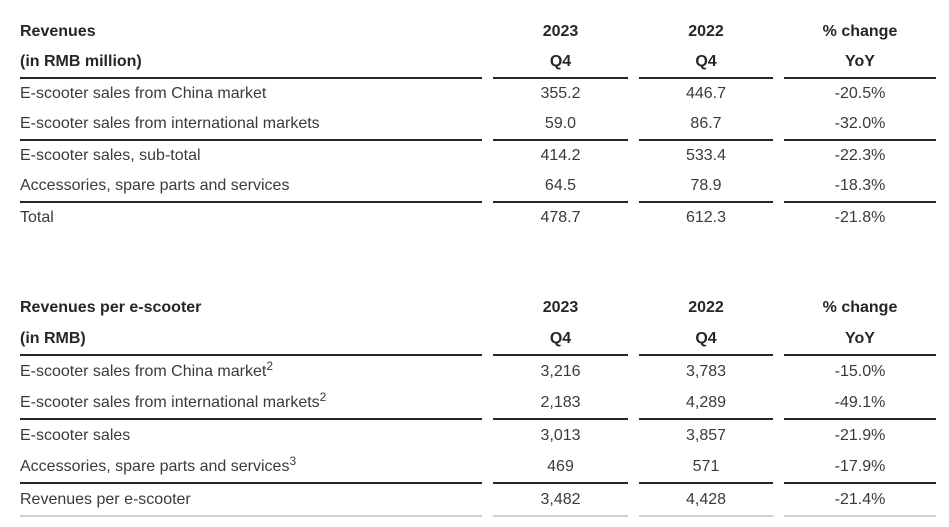 This screenshot has width=949, height=527. What do you see at coordinates (560, 435) in the screenshot?
I see `value-2023-q4: 3,013` at bounding box center [560, 435].